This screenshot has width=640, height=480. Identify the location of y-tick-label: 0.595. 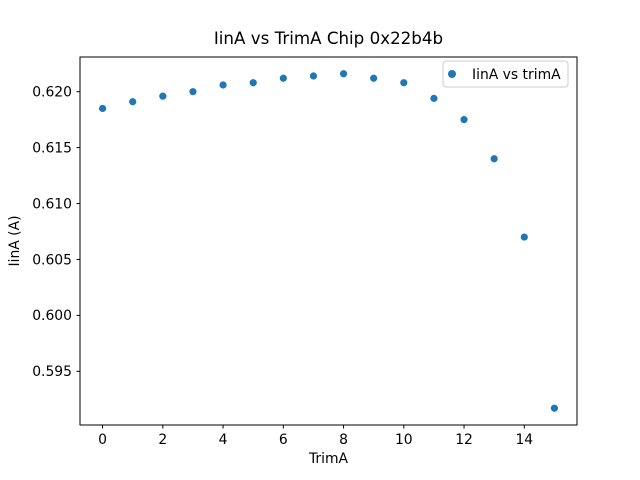
(52, 372).